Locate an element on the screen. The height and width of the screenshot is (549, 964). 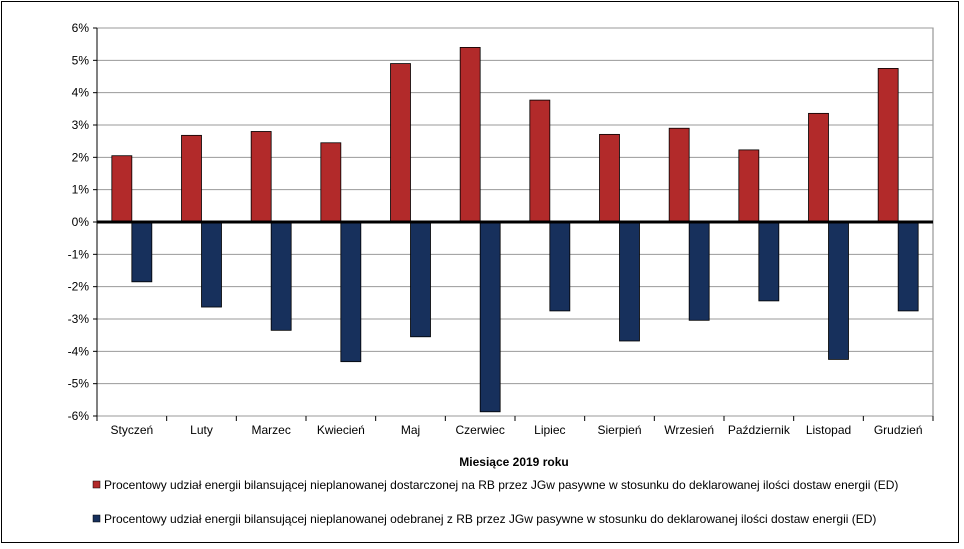
y-tick-label: -4% is located at coordinates (79, 351).